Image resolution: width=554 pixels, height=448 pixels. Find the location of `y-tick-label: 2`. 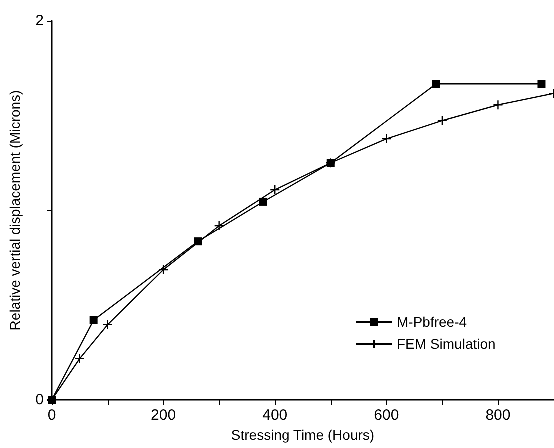

y-tick-label: 2 is located at coordinates (40, 21).